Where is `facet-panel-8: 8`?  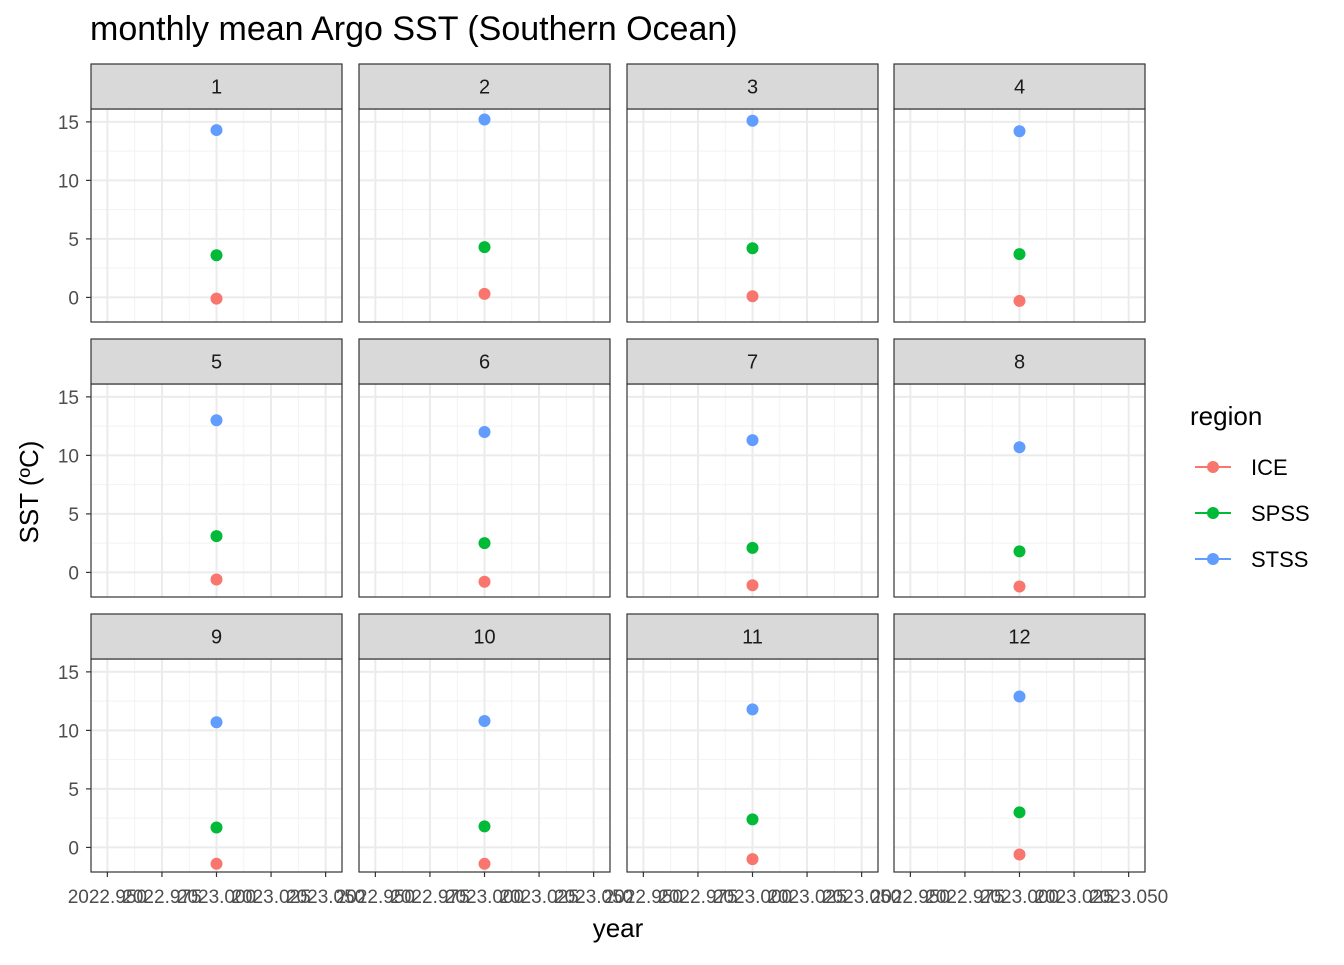 facet-panel-8: 8 is located at coordinates (1019, 468).